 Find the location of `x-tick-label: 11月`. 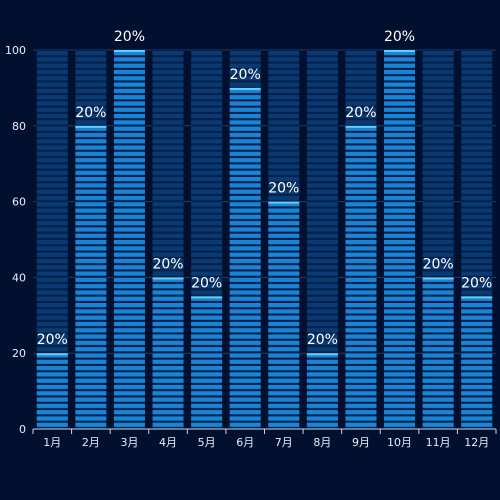

x-tick-label: 11月 is located at coordinates (438, 442).